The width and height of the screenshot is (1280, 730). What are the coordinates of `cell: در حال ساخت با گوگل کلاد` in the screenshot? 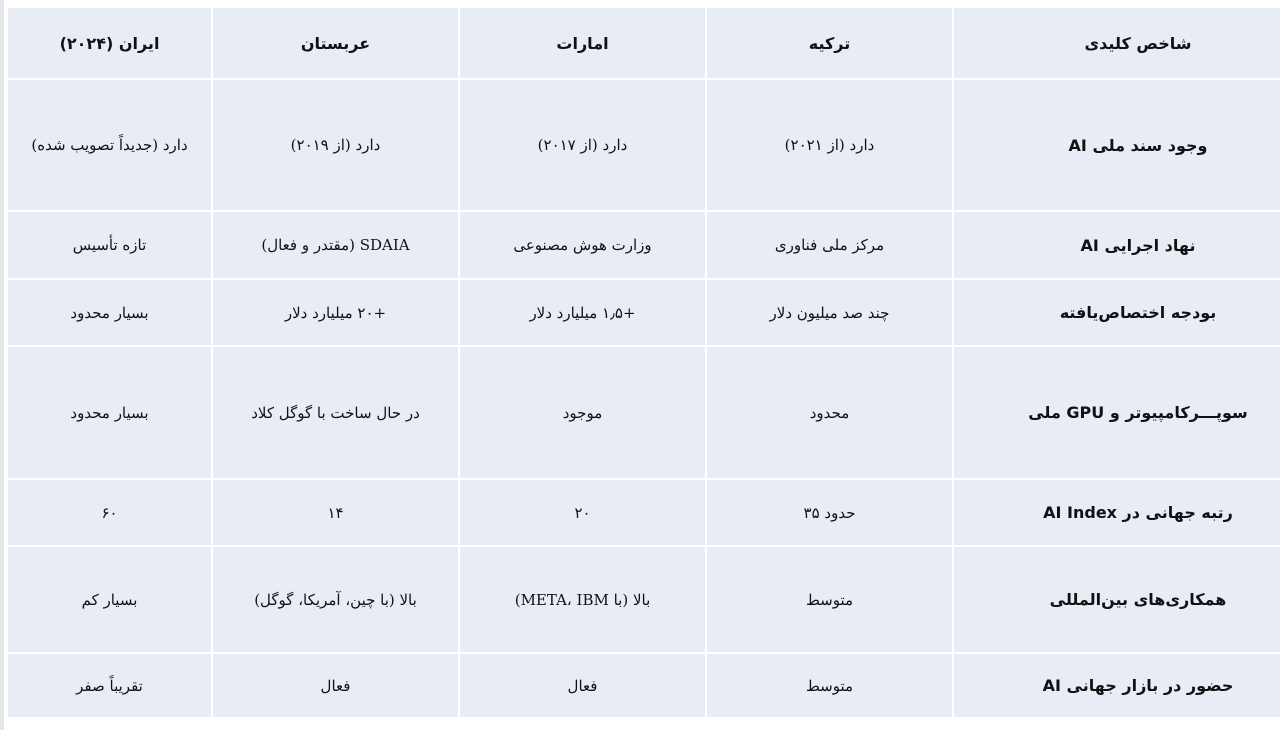 It's located at (335, 412).